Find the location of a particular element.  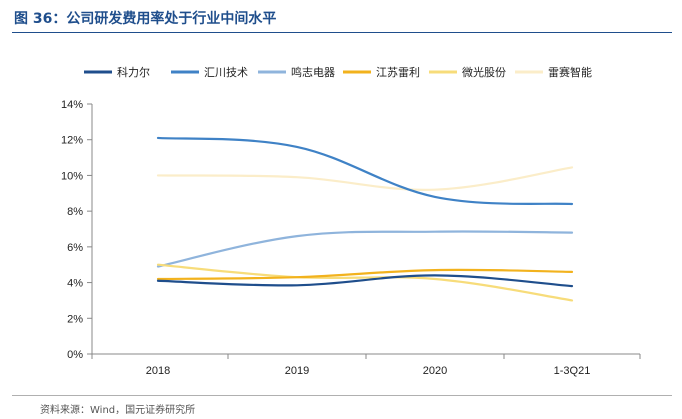

legend-label-3: 鸣志电器 is located at coordinates (313, 72).